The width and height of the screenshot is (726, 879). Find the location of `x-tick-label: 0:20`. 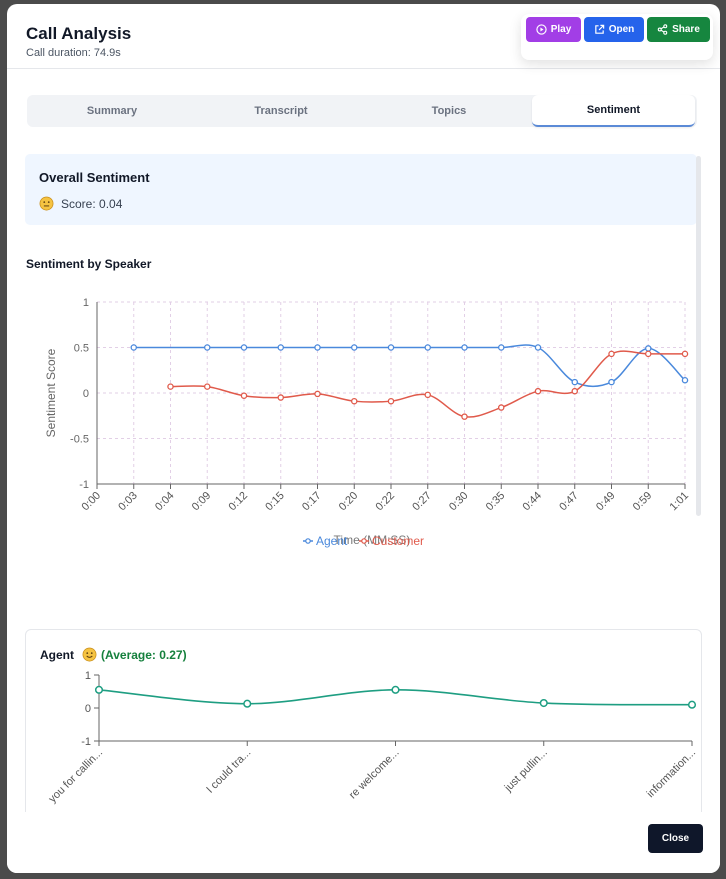

x-tick-label: 0:20 is located at coordinates (349, 502).